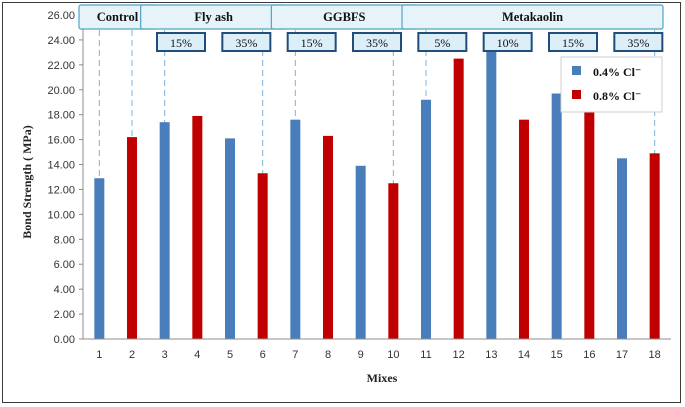  Describe the element at coordinates (361, 355) in the screenshot. I see `x-tick-label: 9` at that location.